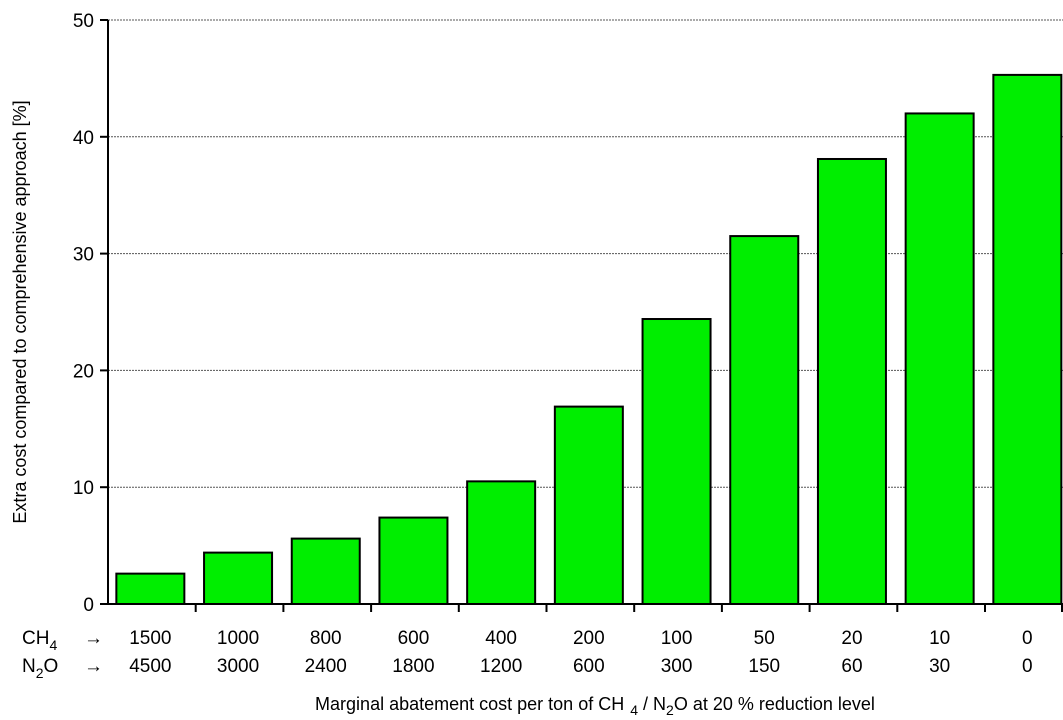  What do you see at coordinates (589, 666) in the screenshot?
I see `x-tick-label-n2o: 600` at bounding box center [589, 666].